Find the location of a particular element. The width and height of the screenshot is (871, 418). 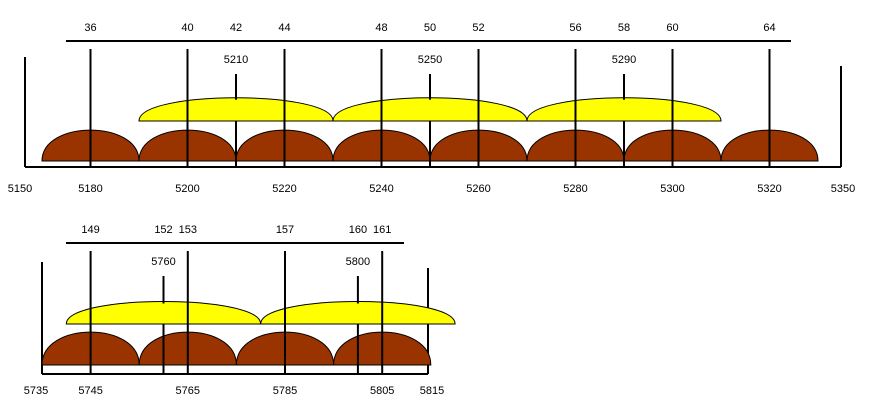

band-right-edge-label: 5815 is located at coordinates (432, 391).